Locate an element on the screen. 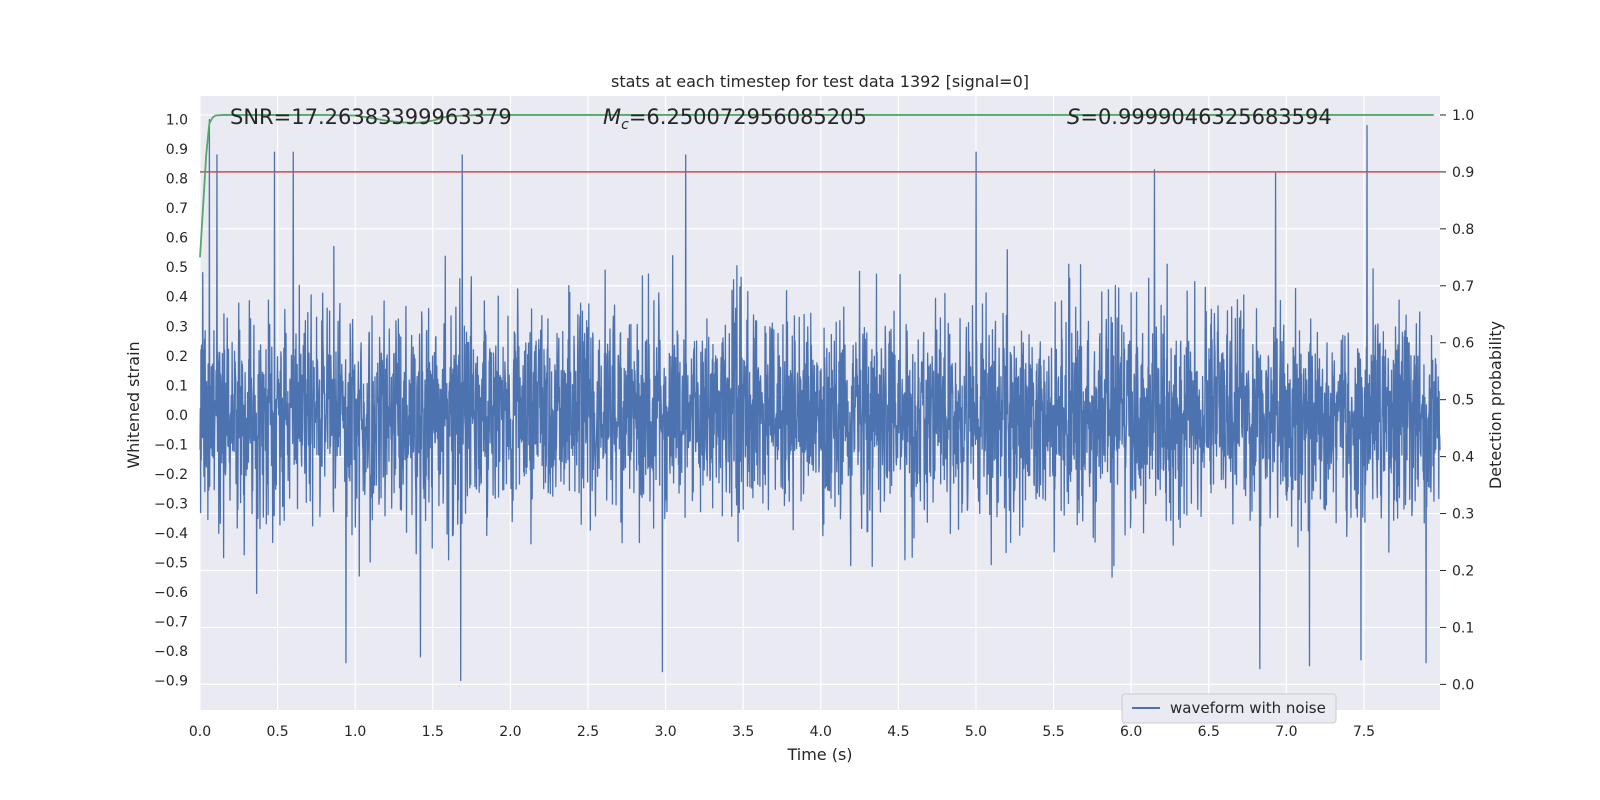 This screenshot has width=1600, height=800. x-tick-label-14: 7.0 is located at coordinates (1286, 732).